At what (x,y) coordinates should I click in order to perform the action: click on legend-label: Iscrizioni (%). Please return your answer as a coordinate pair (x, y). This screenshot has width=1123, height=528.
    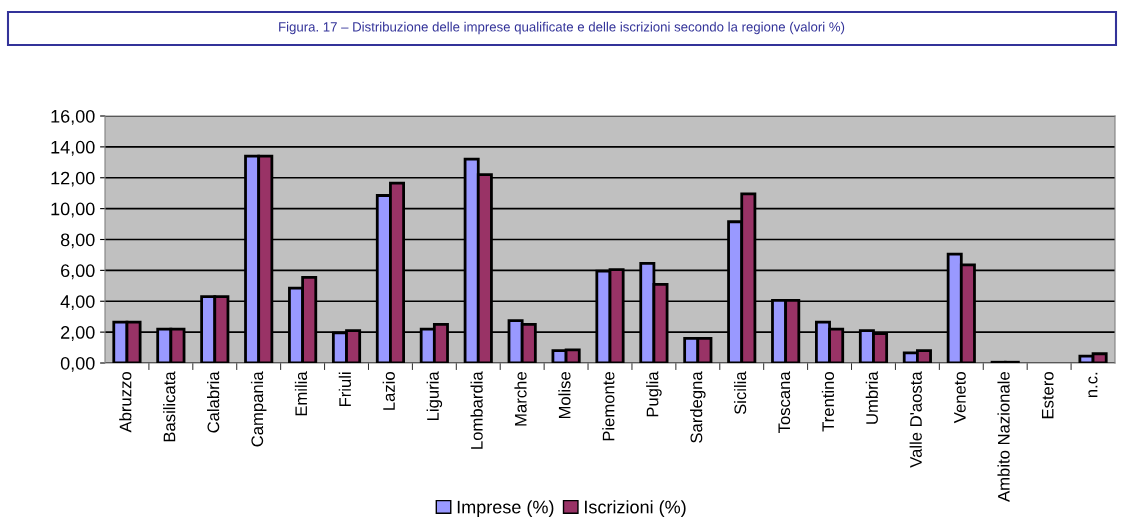
    Looking at the image, I should click on (635, 509).